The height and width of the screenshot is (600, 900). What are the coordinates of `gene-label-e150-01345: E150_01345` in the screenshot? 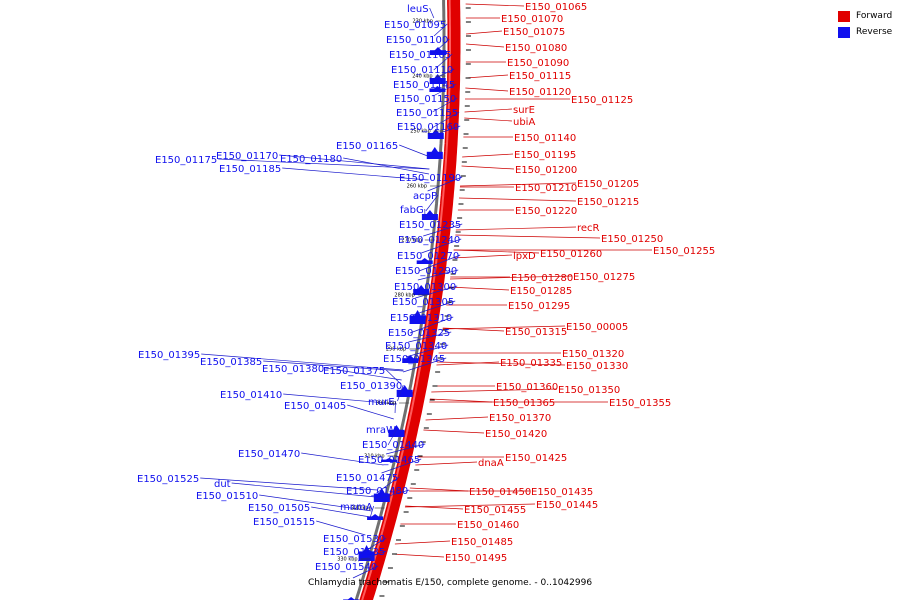 It's located at (414, 359).